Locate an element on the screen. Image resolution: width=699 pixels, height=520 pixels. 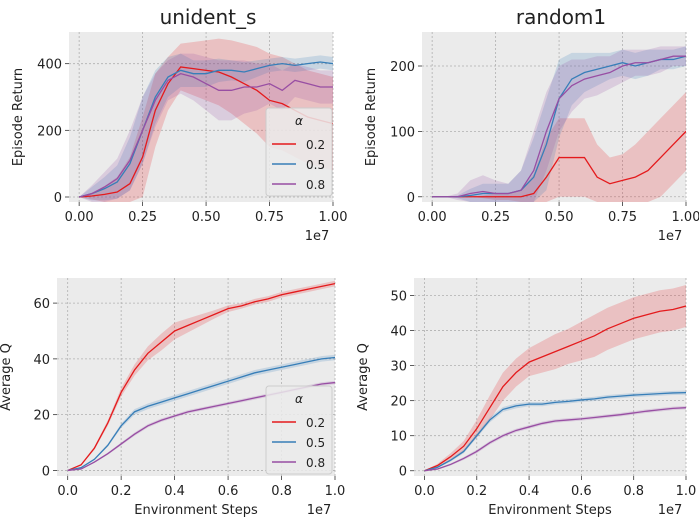
chart-panel-top-right: random1 is located at coordinates (561, 17).